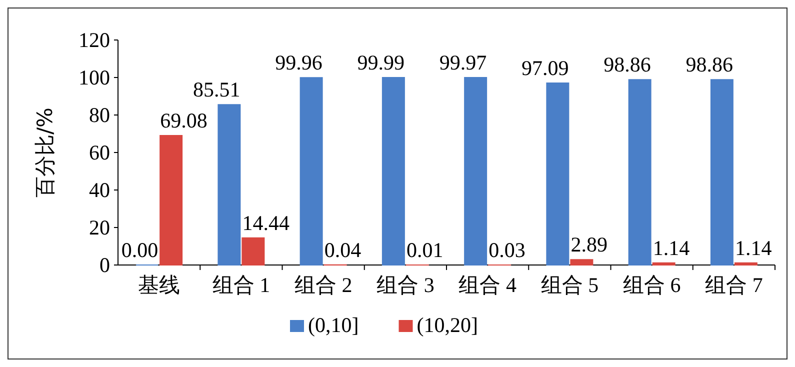 Image resolution: width=795 pixels, height=367 pixels. Describe the element at coordinates (405, 285) in the screenshot. I see `x-tick-label: 组合 3` at that location.